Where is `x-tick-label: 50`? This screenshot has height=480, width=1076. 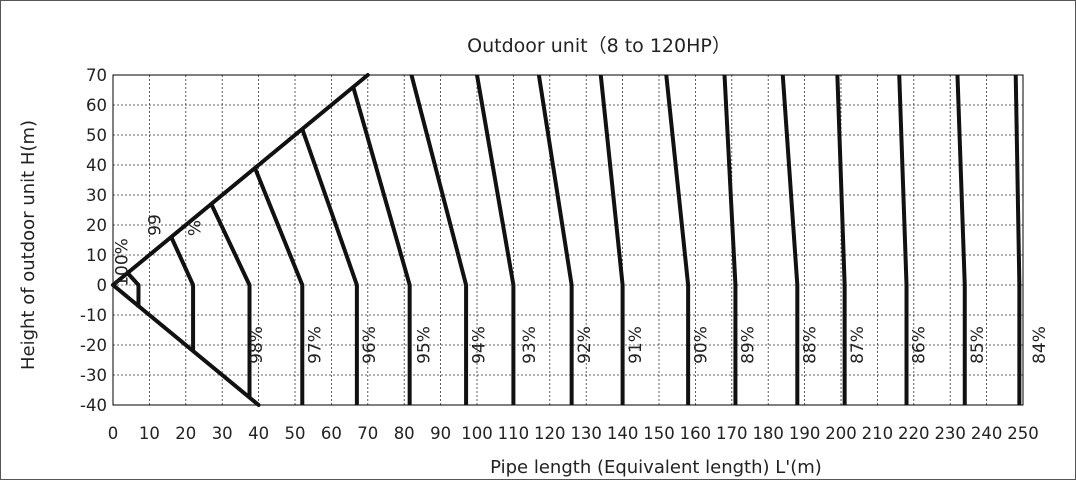
x-tick-label: 50 is located at coordinates (295, 433).